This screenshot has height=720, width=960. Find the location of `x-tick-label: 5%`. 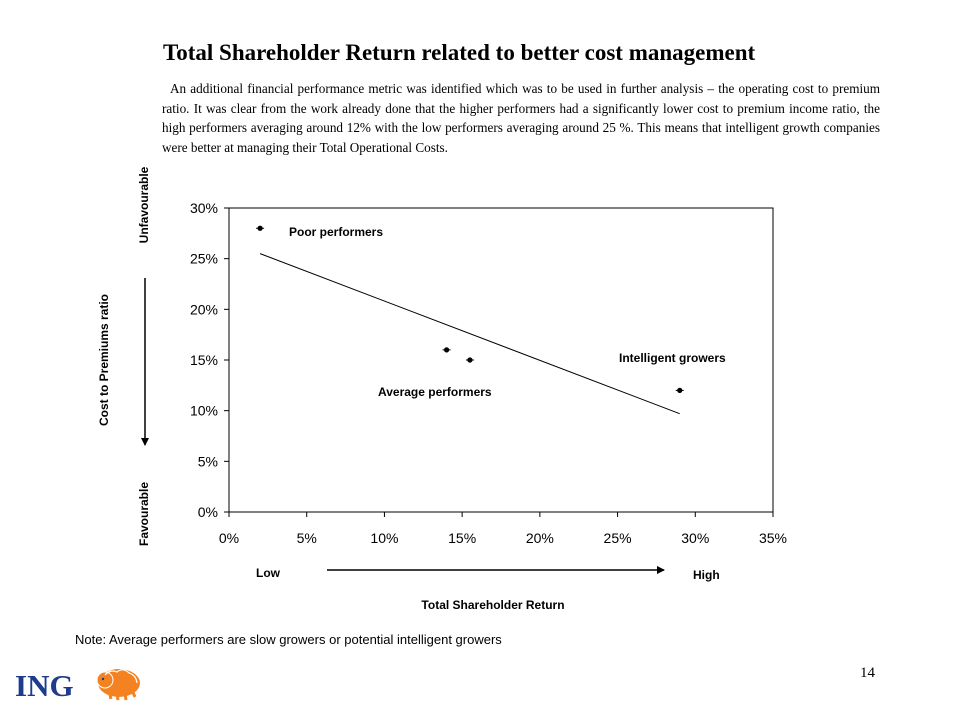

x-tick-label: 5% is located at coordinates (307, 538).